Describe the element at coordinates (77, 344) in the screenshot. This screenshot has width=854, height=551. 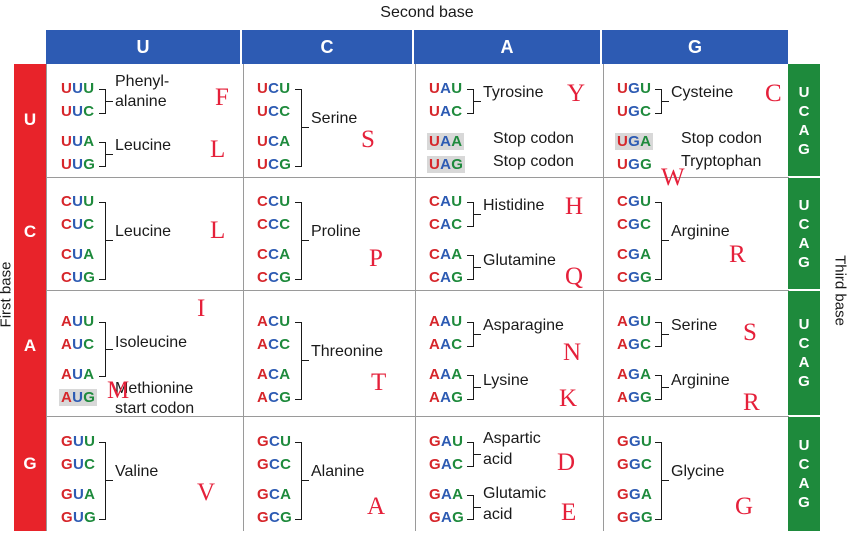
I see `codon-auc: AUC` at that location.